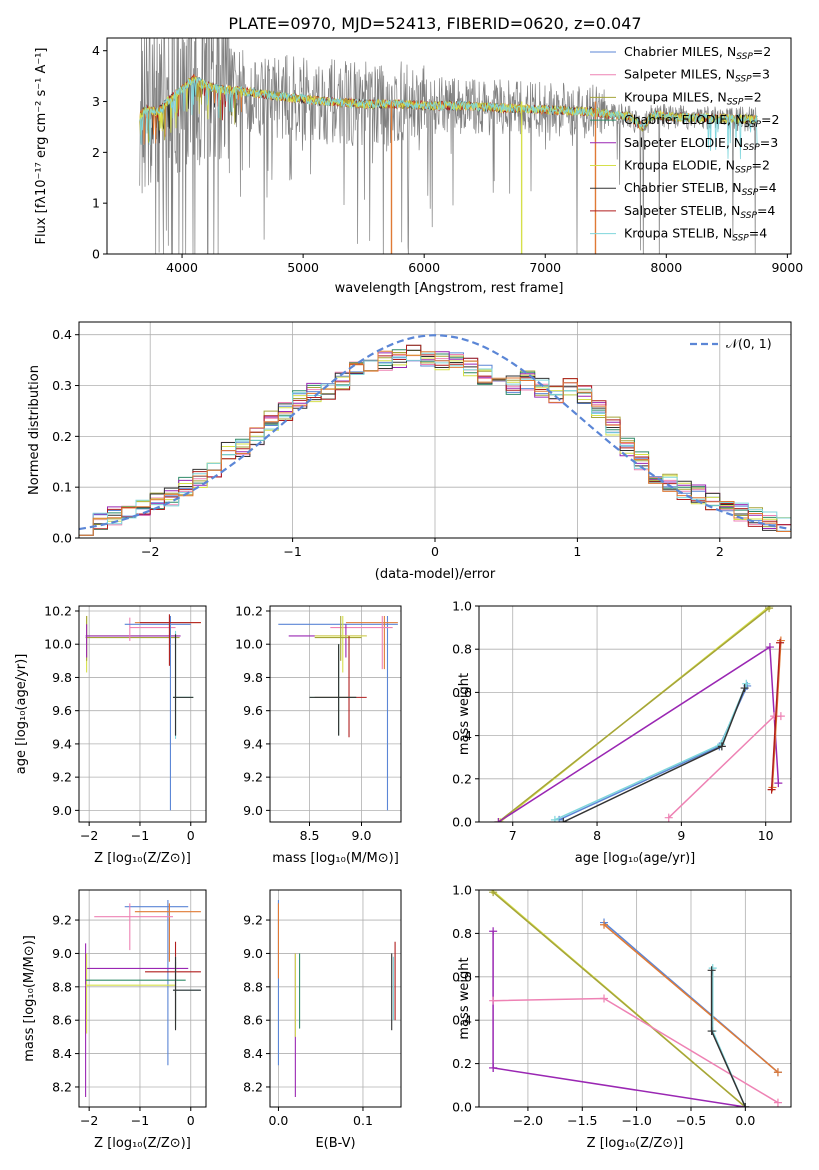 The width and height of the screenshot is (819, 1170). I want to click on mass-vs-Z-xlabel: Z [log₁₀(Z/Z⊙)], so click(142, 1143).